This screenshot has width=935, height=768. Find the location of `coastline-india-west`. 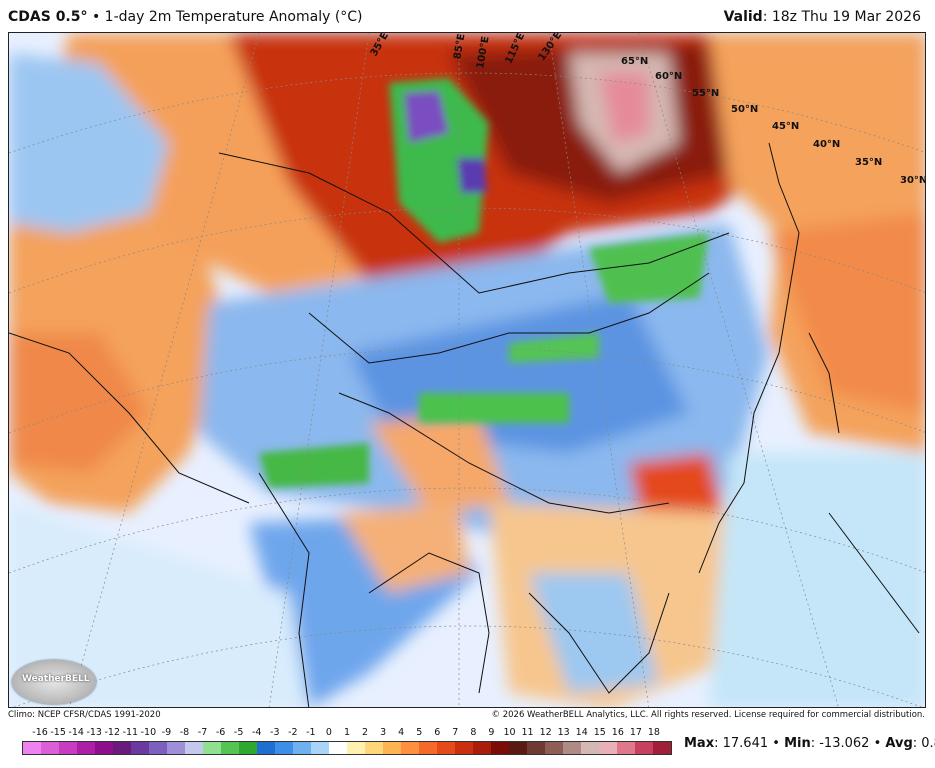

coastline-india-west is located at coordinates (284, 589).